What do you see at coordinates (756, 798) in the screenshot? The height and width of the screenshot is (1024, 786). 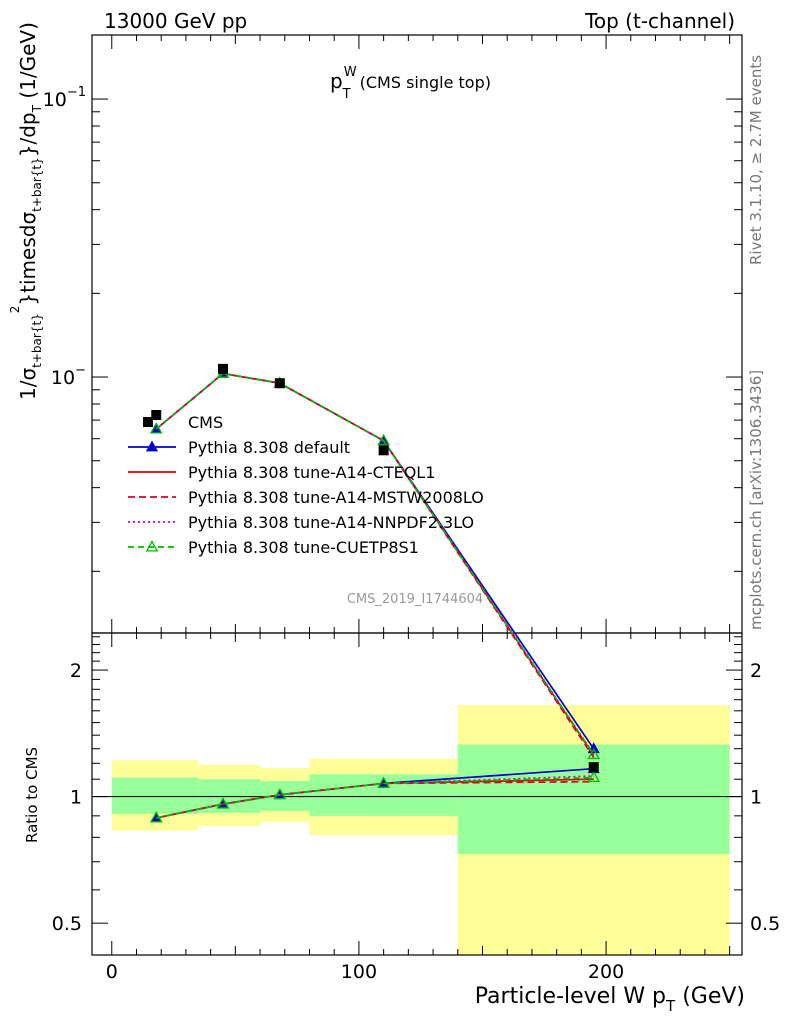 I see `ratio-y-tick-label-right: 1` at bounding box center [756, 798].